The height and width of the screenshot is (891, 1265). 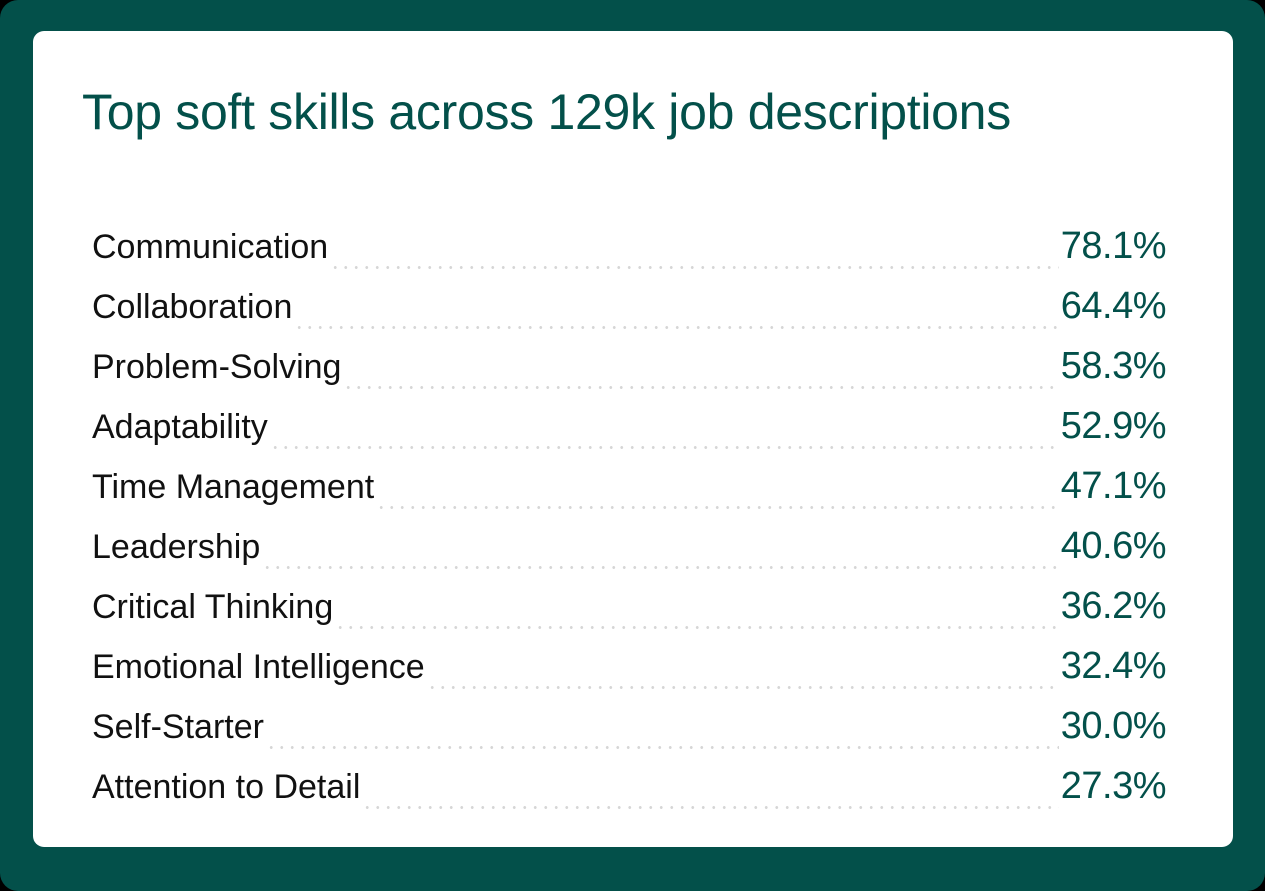 I want to click on skill-label: Emotional Intelligence, so click(x=258, y=667).